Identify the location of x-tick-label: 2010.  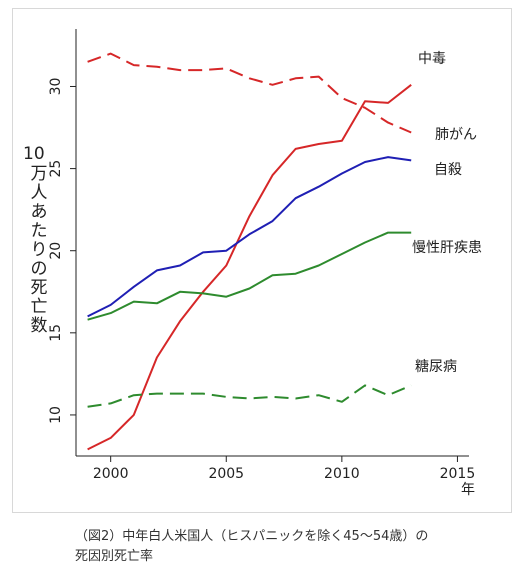
(342, 474).